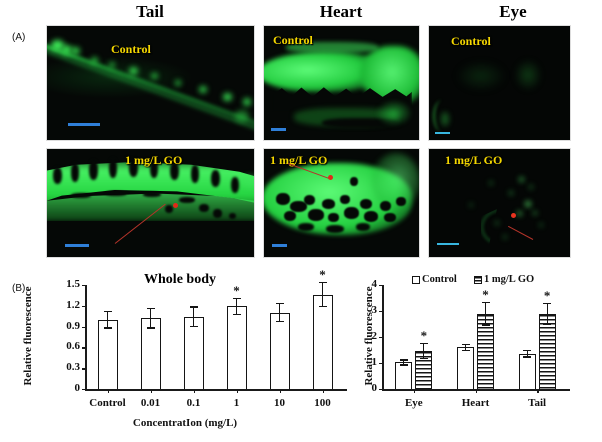 The width and height of the screenshot is (602, 442). Describe the element at coordinates (439, 279) in the screenshot. I see `legend-label-control: Control` at that location.